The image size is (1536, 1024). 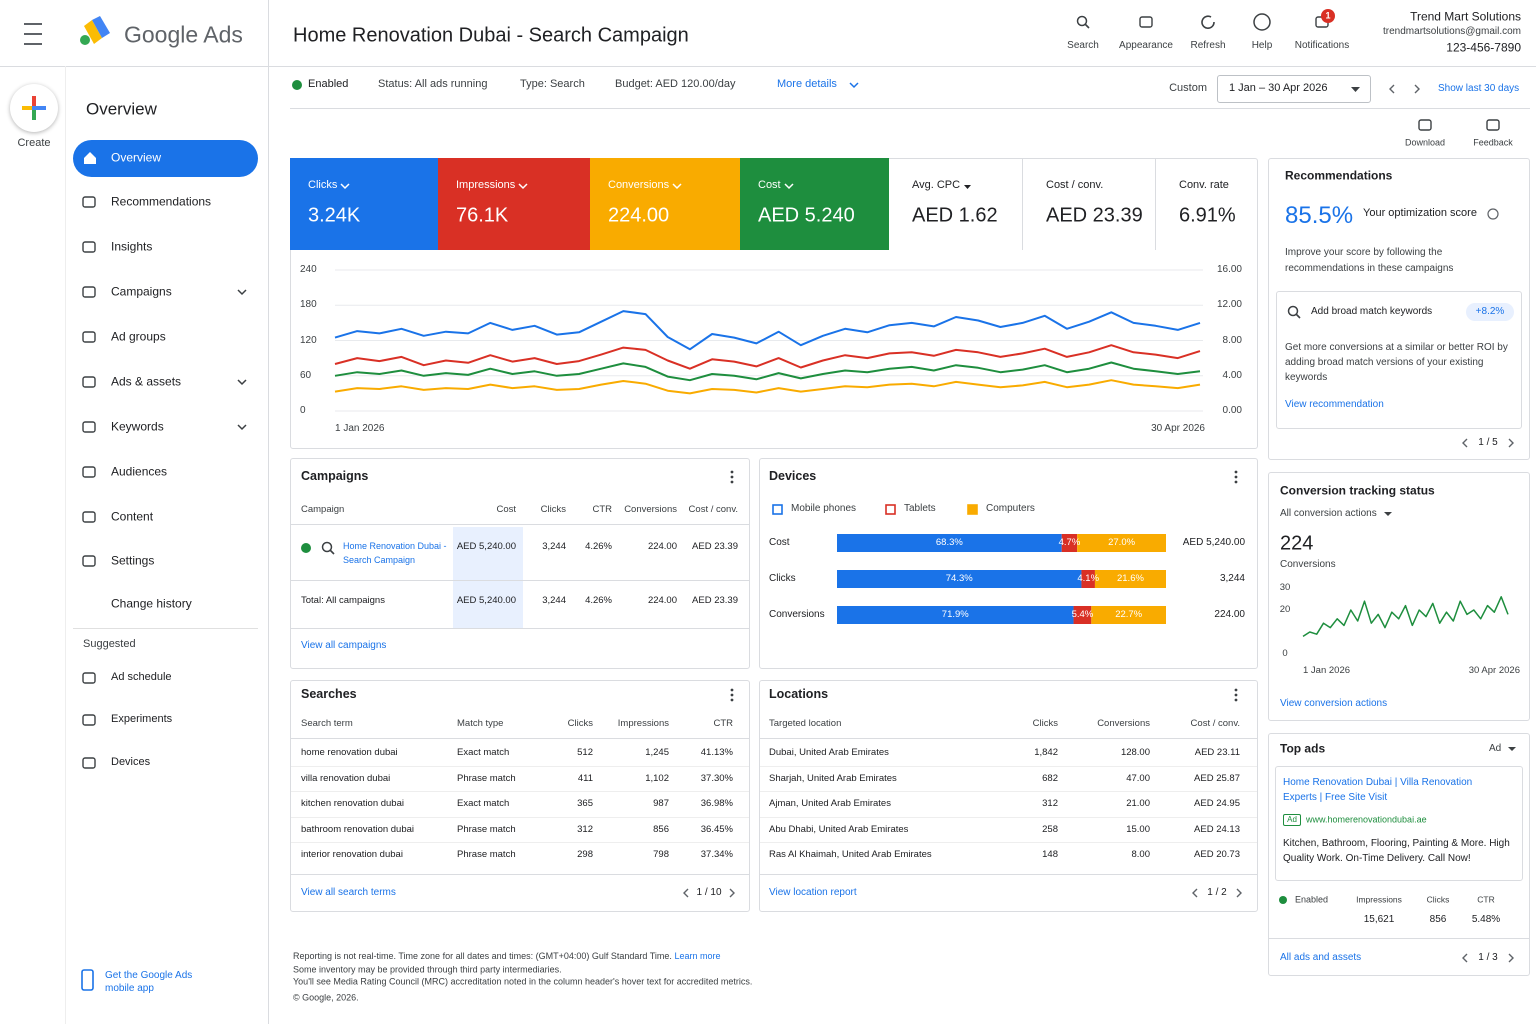 I want to click on view-recommendation-link: View recommendation, so click(x=1334, y=404).